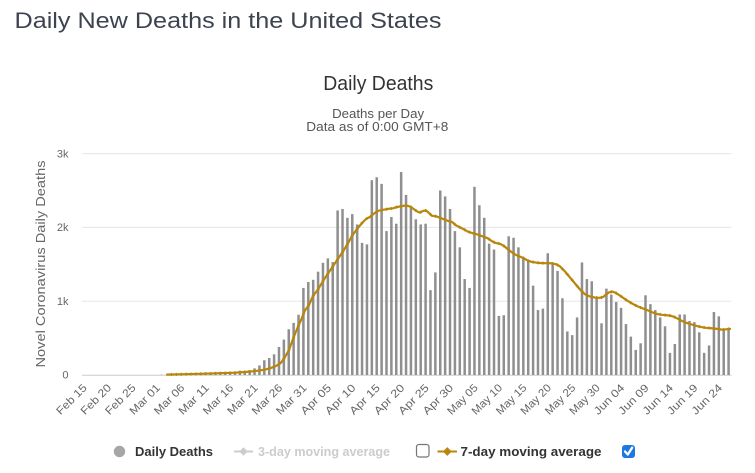 The image size is (755, 473). What do you see at coordinates (228, 20) in the screenshot?
I see `svg-text:Daily New Deaths in the United: Daily New Deaths in the United States` at bounding box center [228, 20].